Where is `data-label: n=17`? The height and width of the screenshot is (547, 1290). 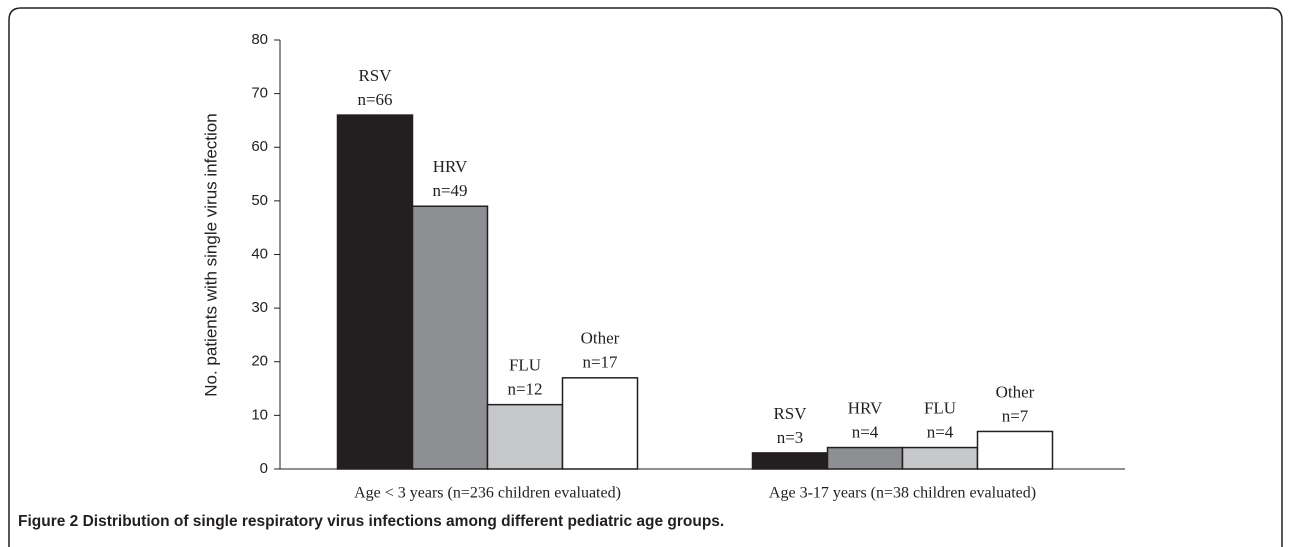
data-label: n=17 is located at coordinates (600, 362).